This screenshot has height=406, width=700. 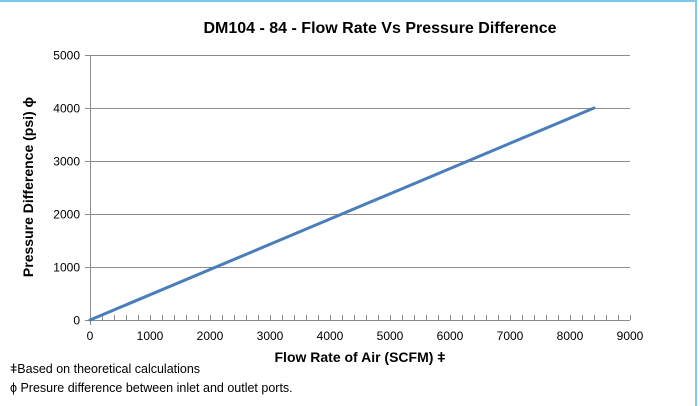 I want to click on x-axis-title: Flow Rate of Air (SCFM) ǂ, so click(x=360, y=357).